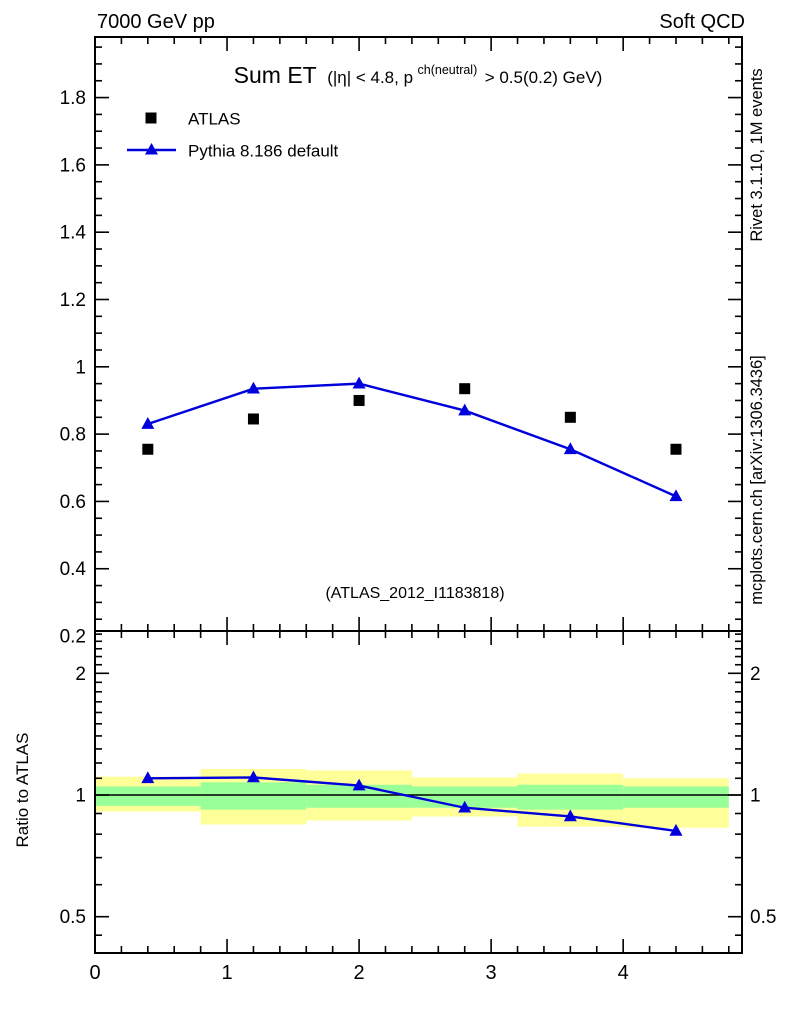  I want to click on ratio-y-tick-label-right: 1, so click(755, 796).